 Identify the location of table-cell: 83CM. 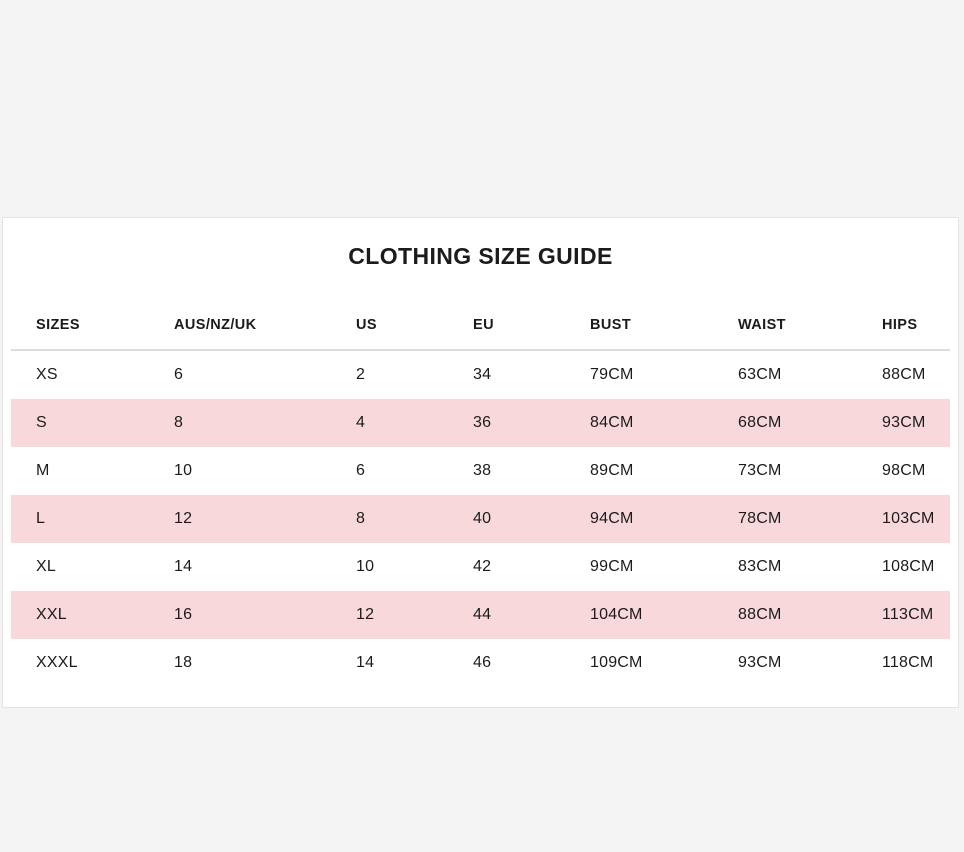
(760, 566).